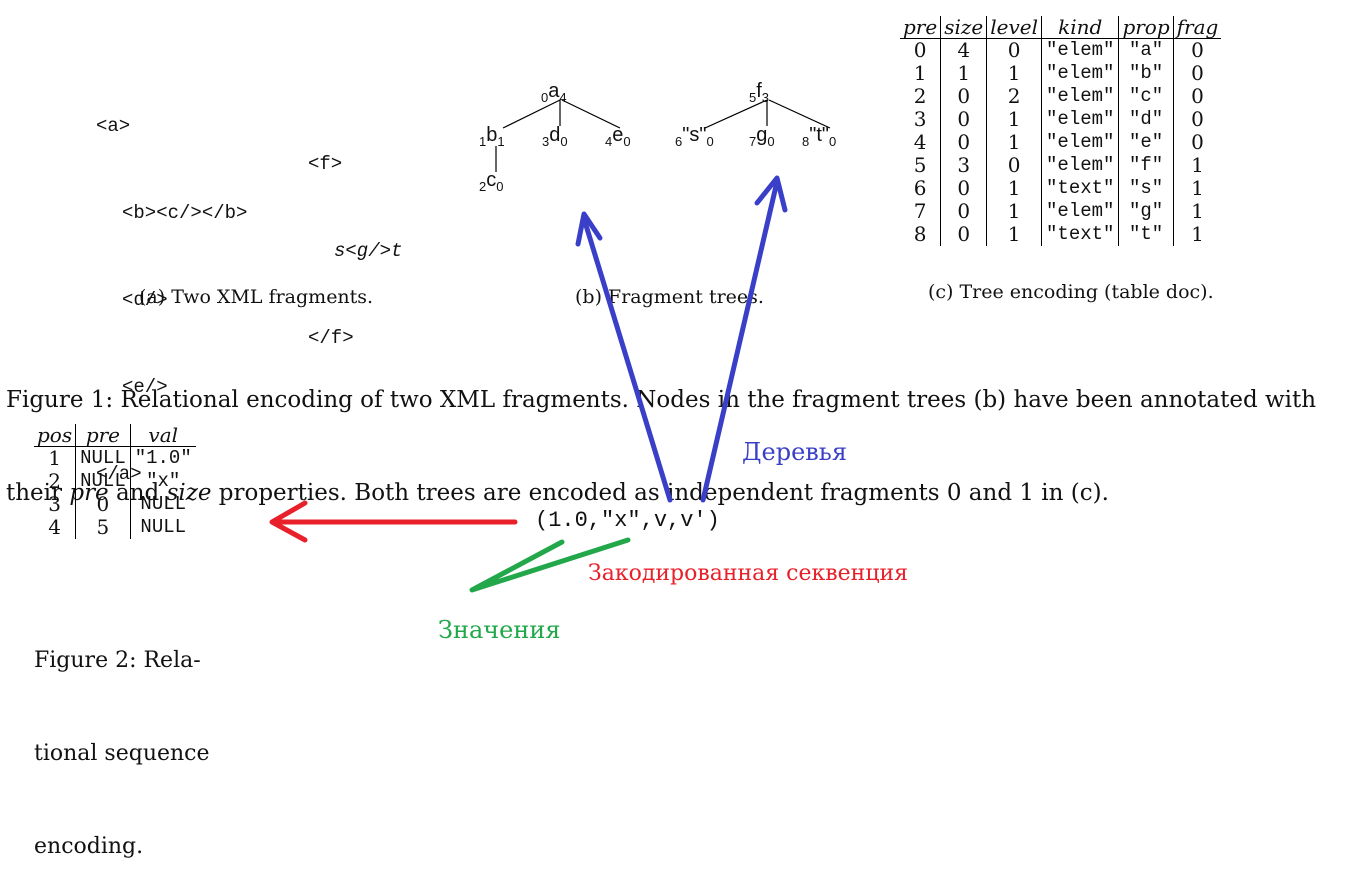  What do you see at coordinates (794, 452) in the screenshot?
I see `annotation-trees: Деревья` at bounding box center [794, 452].